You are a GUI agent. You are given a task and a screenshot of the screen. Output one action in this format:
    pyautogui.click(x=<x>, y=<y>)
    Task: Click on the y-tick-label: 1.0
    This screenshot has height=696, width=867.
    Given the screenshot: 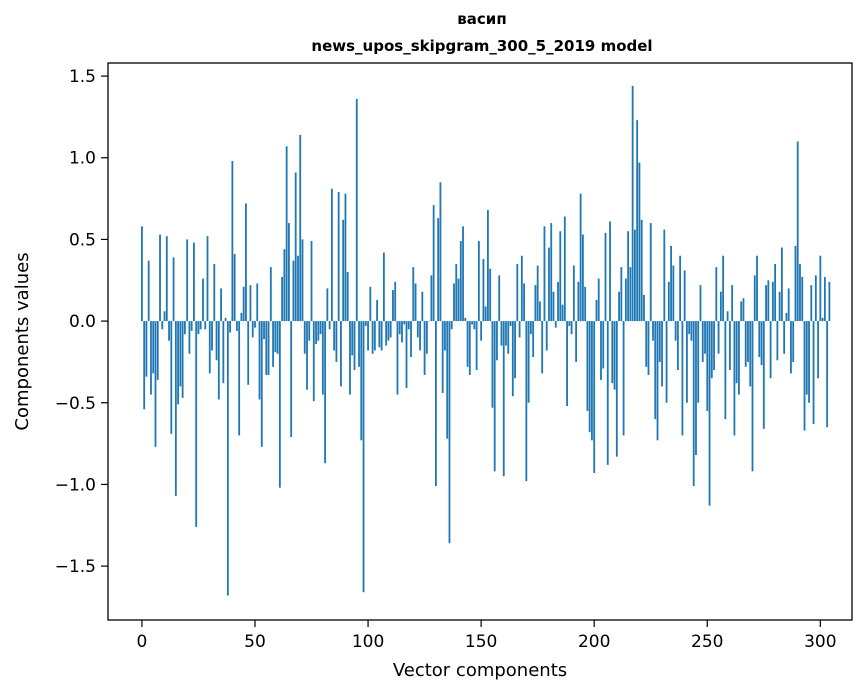 What is the action you would take?
    pyautogui.click(x=82, y=159)
    